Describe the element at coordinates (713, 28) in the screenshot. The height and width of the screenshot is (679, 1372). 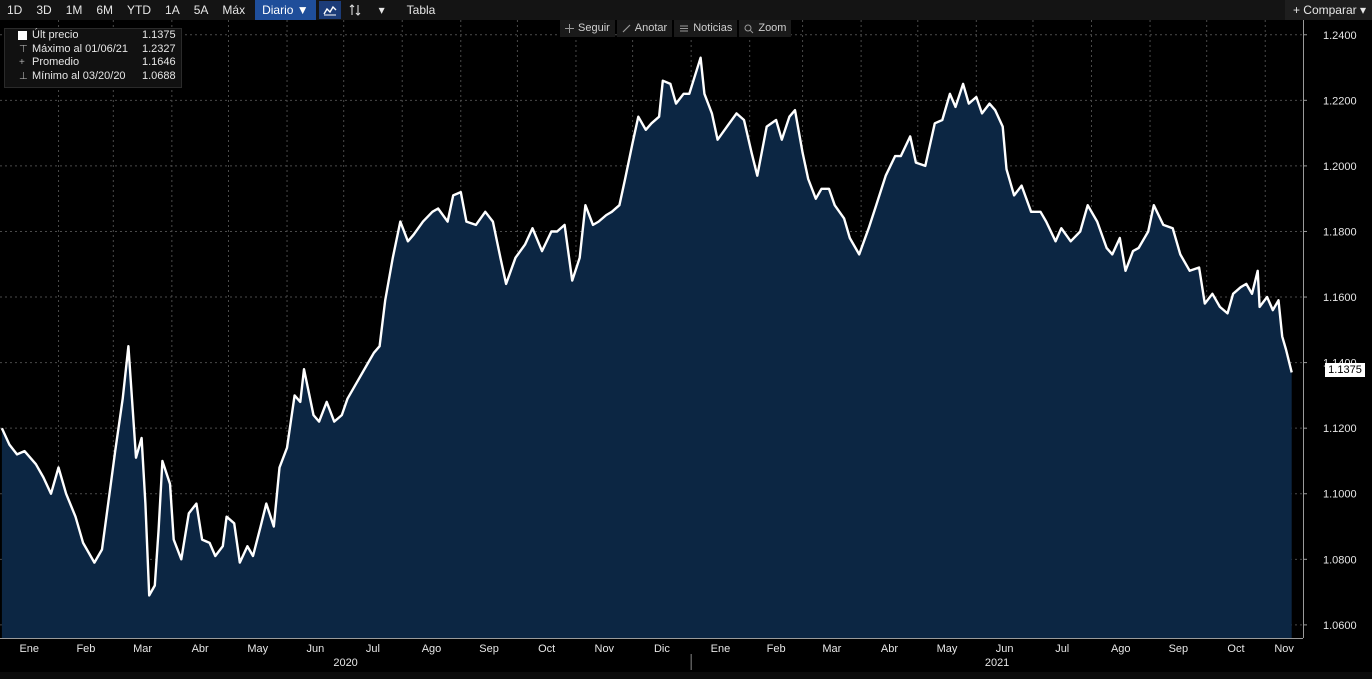
I see `news-label: Noticias` at that location.